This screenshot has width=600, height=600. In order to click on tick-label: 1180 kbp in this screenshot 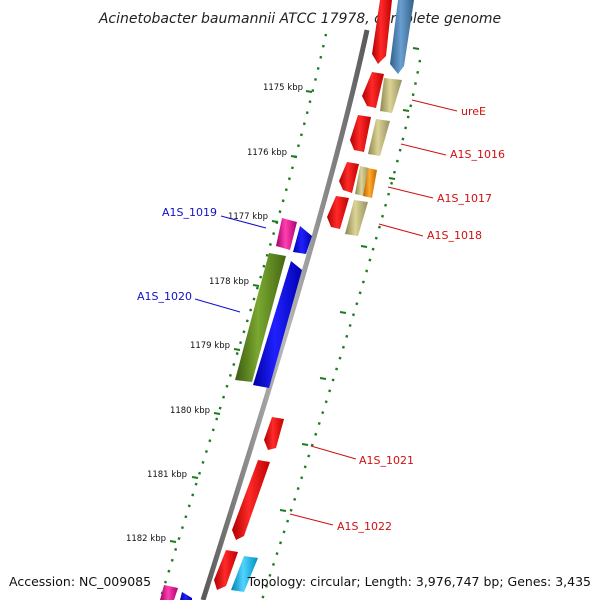, I will do `click(190, 411)`.